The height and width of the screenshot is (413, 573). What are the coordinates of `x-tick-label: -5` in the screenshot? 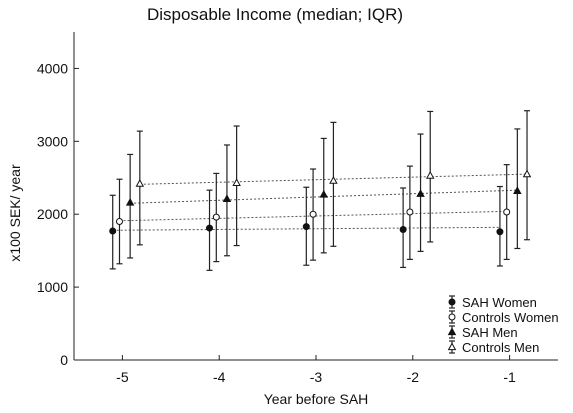 It's located at (122, 377).